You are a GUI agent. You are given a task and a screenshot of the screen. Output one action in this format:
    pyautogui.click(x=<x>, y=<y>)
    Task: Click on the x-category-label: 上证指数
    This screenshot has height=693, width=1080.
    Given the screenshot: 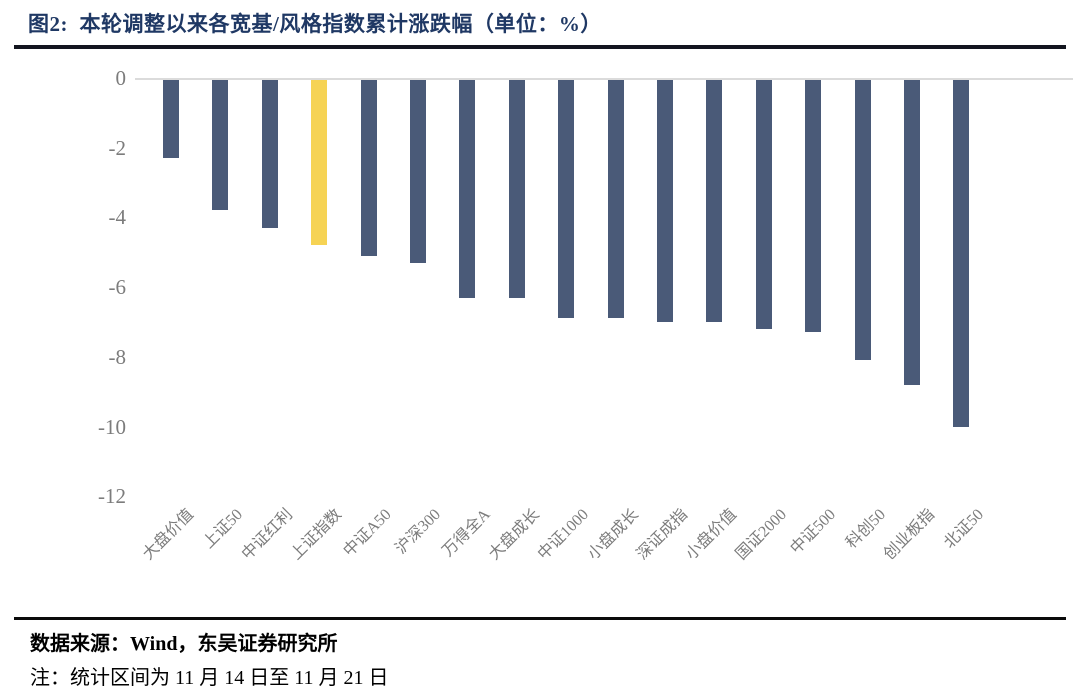 What is the action you would take?
    pyautogui.click(x=316, y=535)
    